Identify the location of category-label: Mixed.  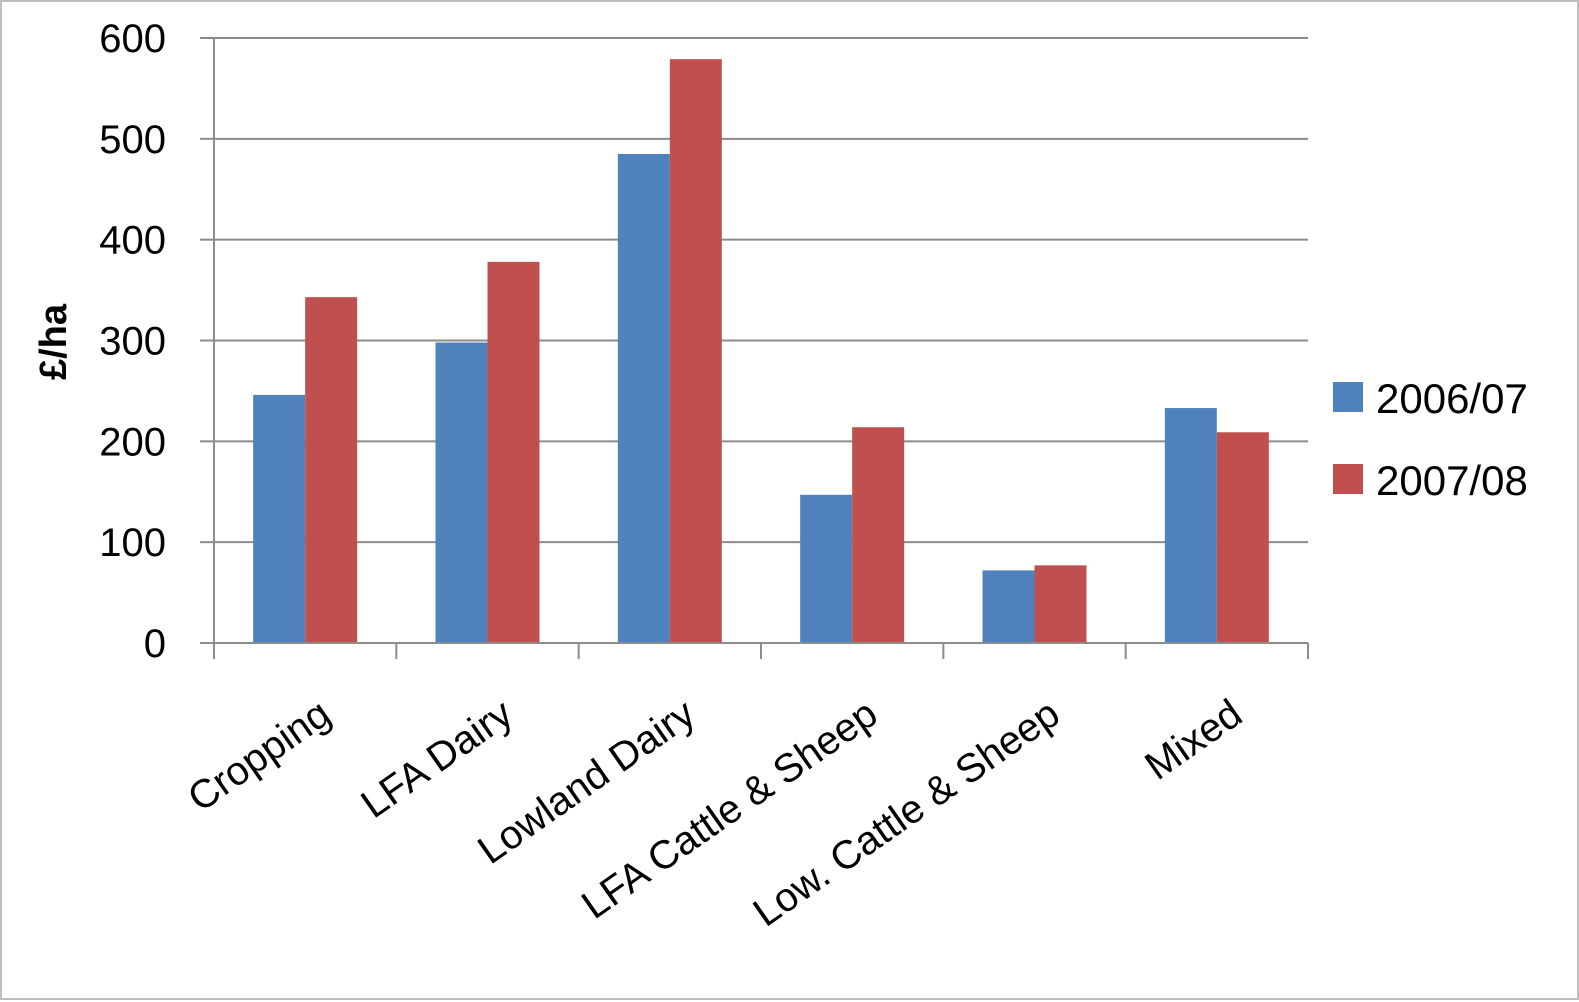
(1193, 739).